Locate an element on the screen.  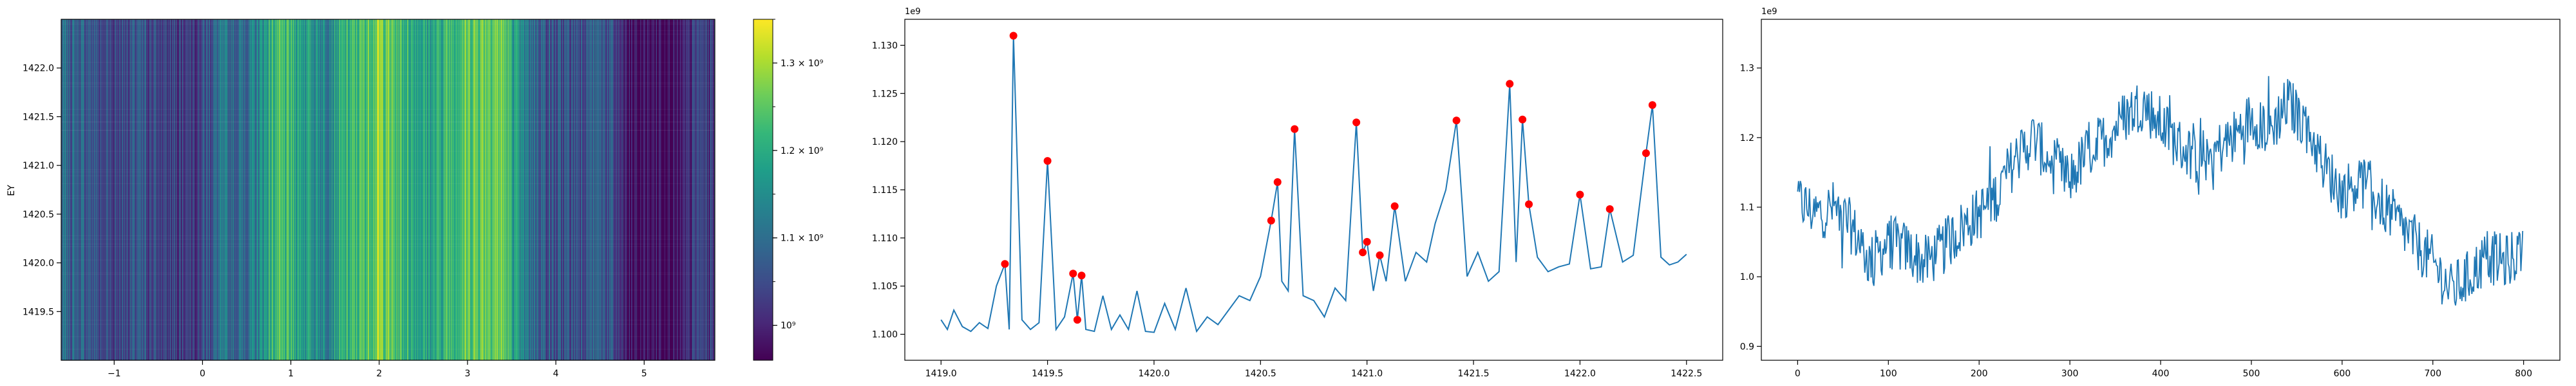
peaks-y-tick-label: 1.130 is located at coordinates (885, 46).